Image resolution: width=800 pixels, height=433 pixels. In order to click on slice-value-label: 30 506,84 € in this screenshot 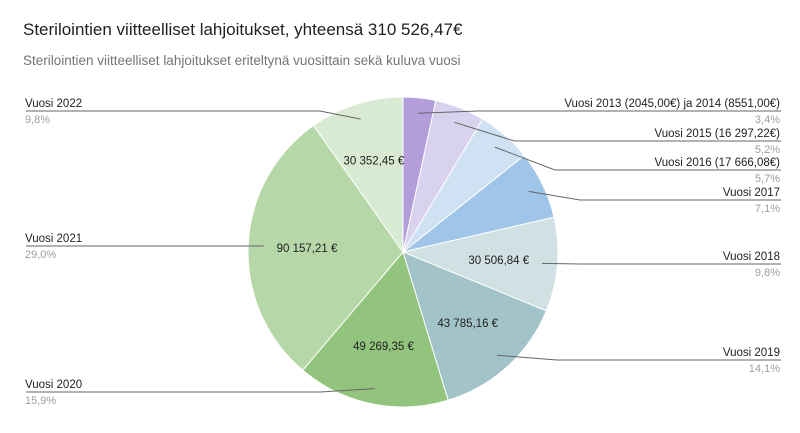, I will do `click(498, 261)`.